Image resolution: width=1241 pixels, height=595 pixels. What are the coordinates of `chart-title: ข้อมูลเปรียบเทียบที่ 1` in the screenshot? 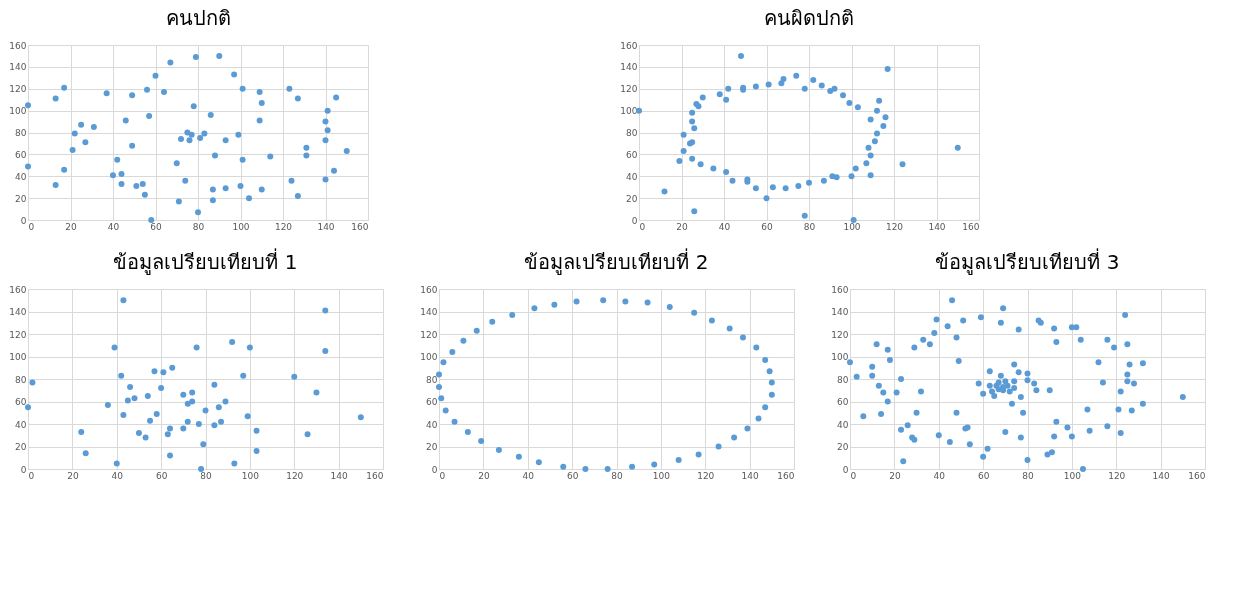 It's located at (205, 261).